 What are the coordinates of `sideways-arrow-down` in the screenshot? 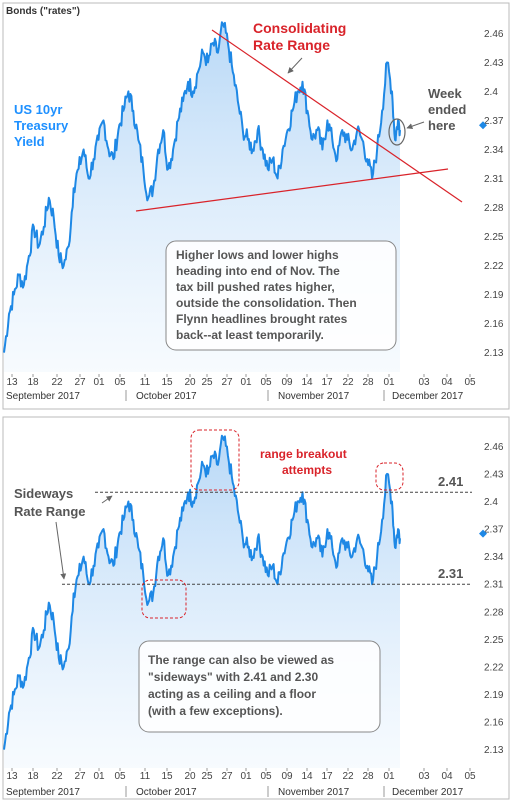 It's located at (61, 550).